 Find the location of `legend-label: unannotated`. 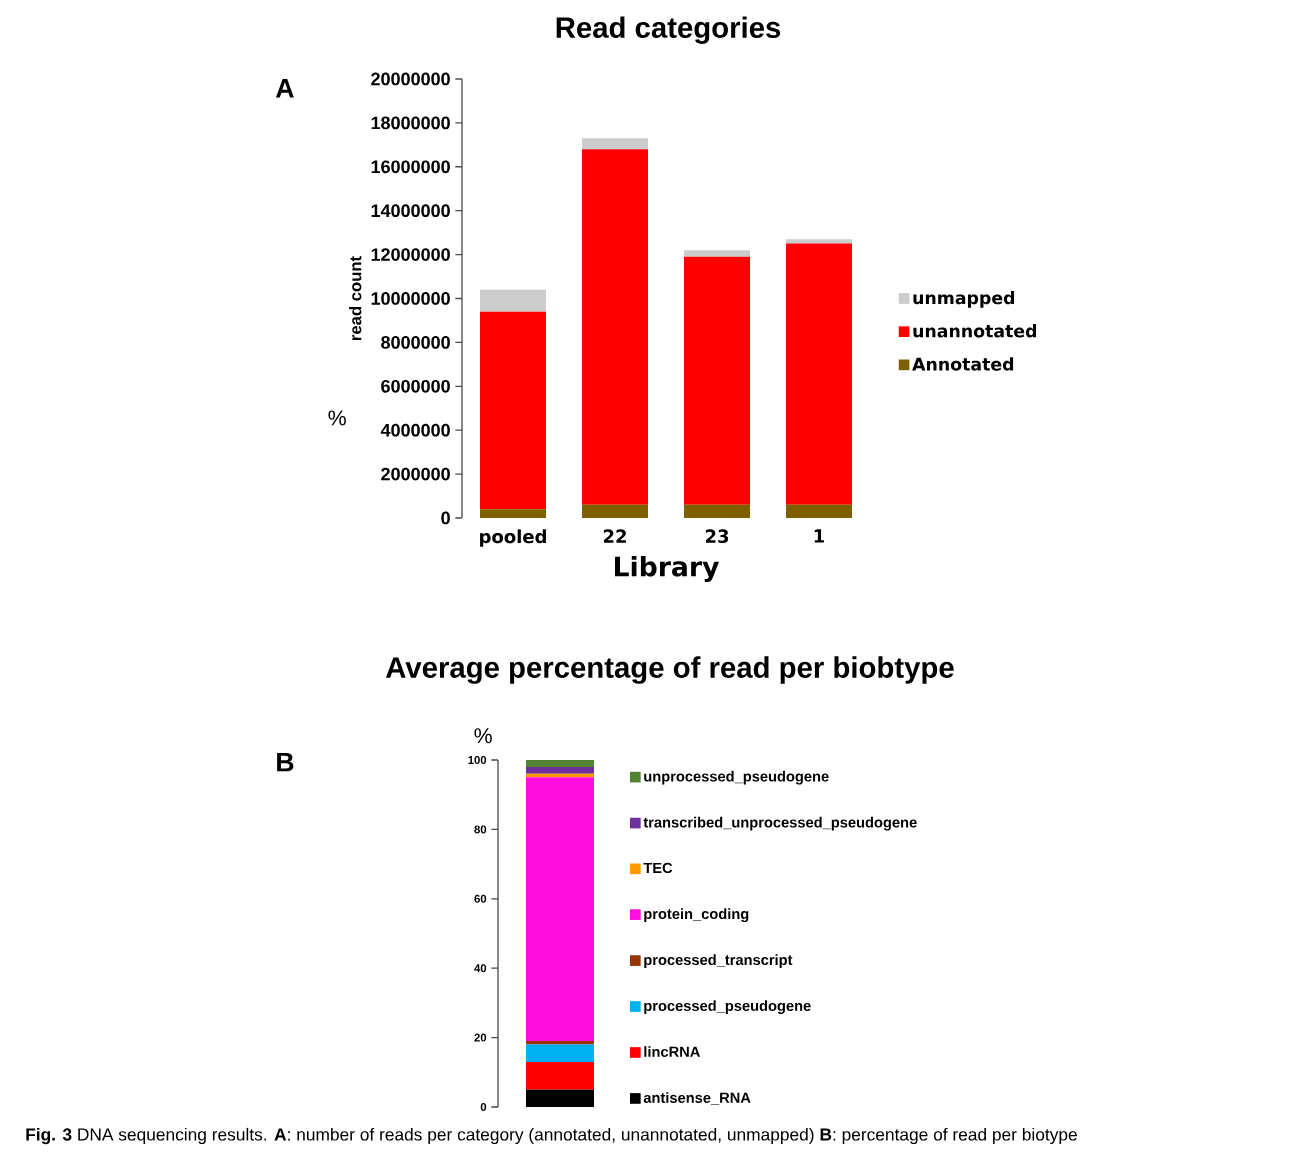

legend-label: unannotated is located at coordinates (975, 331).